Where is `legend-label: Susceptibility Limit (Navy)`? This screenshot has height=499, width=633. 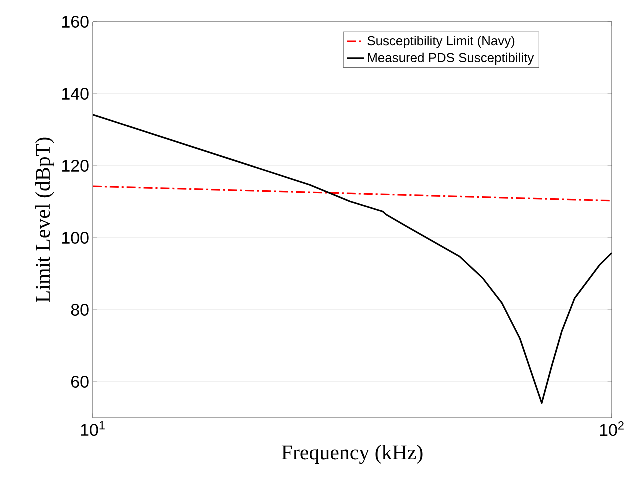
legend-label: Susceptibility Limit (Navy) is located at coordinates (441, 42).